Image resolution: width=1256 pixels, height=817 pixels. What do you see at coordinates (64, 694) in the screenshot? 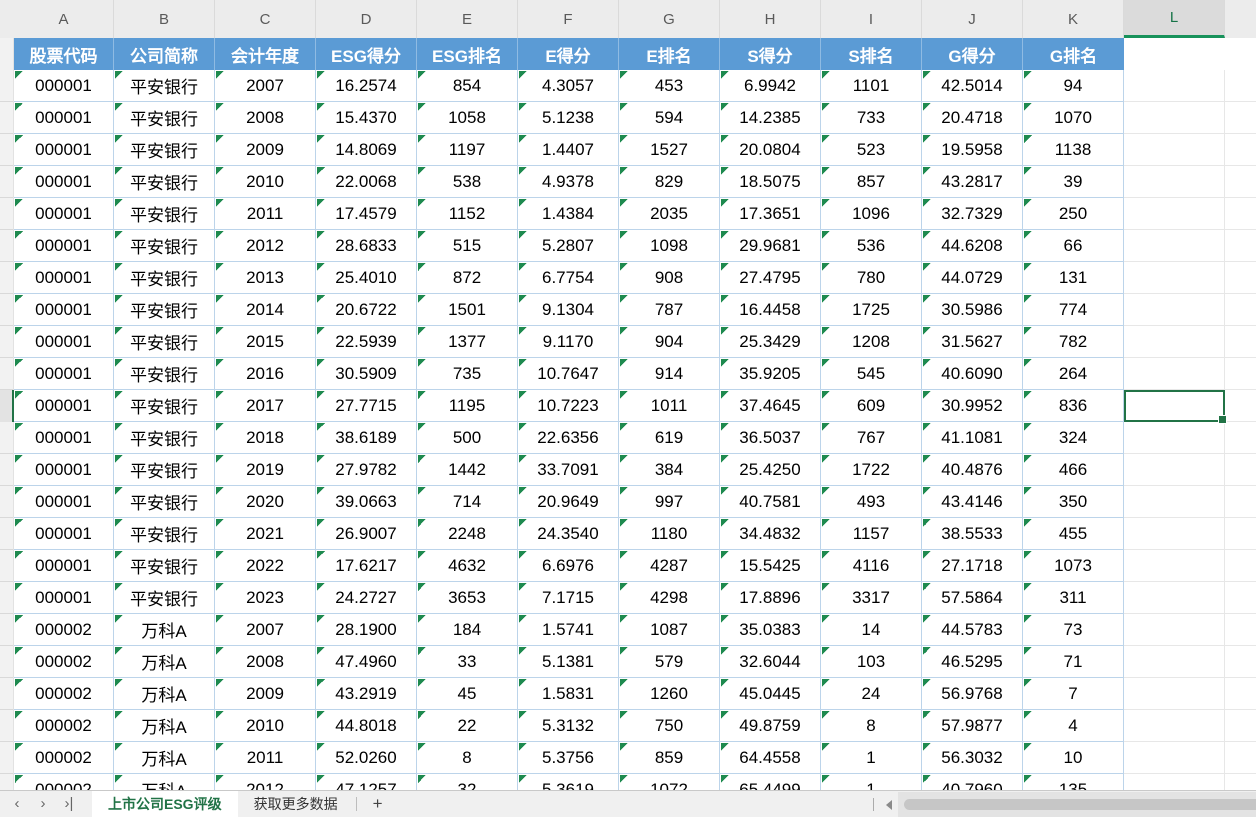
I see `cell: 000002` at bounding box center [64, 694].